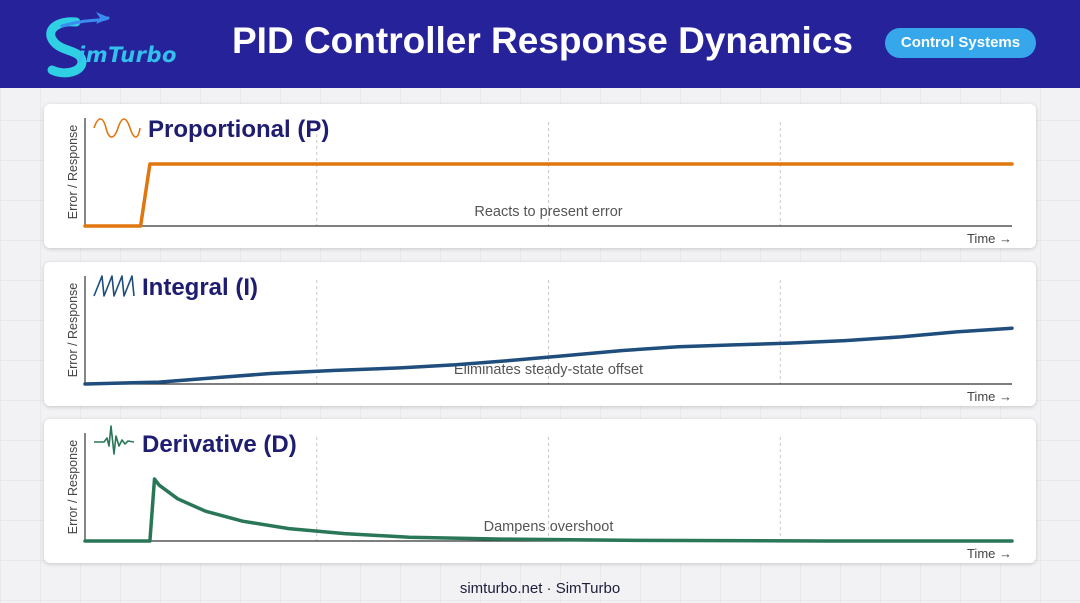 This screenshot has width=1080, height=603. Describe the element at coordinates (960, 43) in the screenshot. I see `category-badge: Control Systems` at that location.